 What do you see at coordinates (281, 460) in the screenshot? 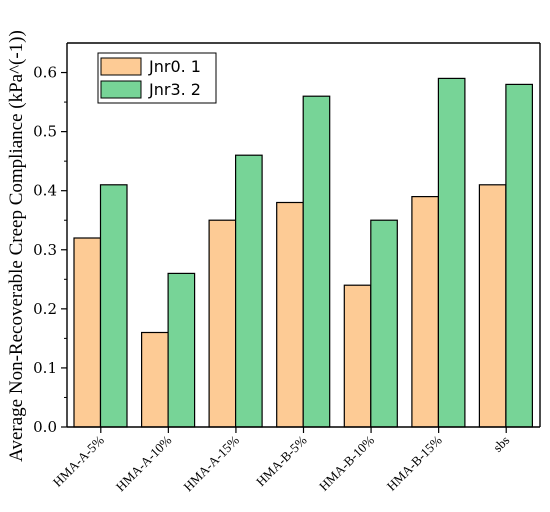
I see `x-tick-label: HMA-B-5%` at bounding box center [281, 460].